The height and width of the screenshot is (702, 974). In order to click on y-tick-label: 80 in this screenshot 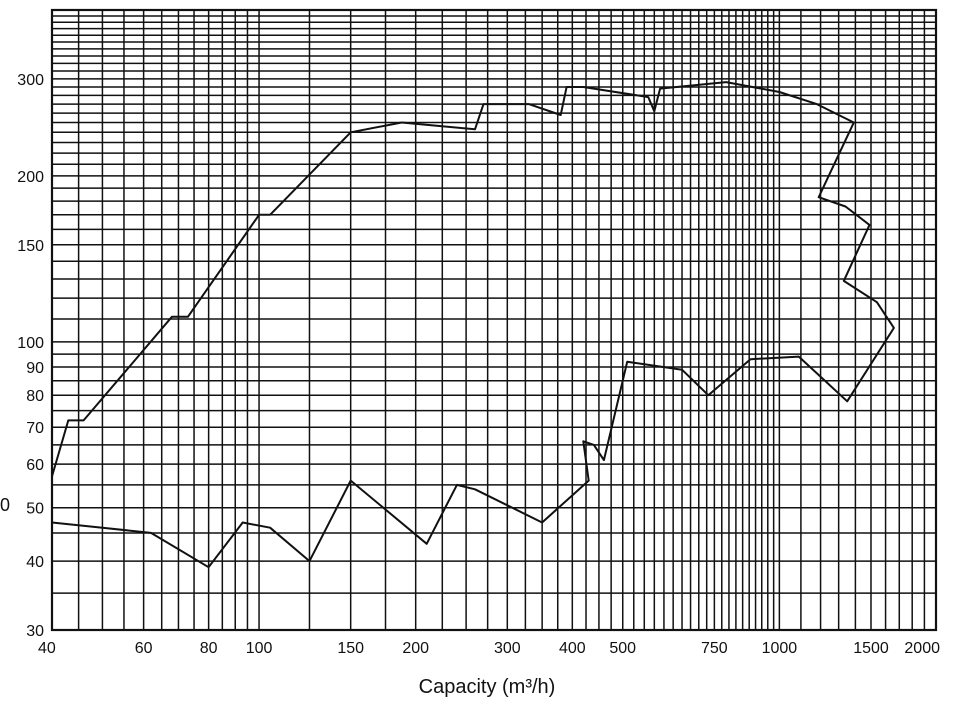, I will do `click(35, 396)`.